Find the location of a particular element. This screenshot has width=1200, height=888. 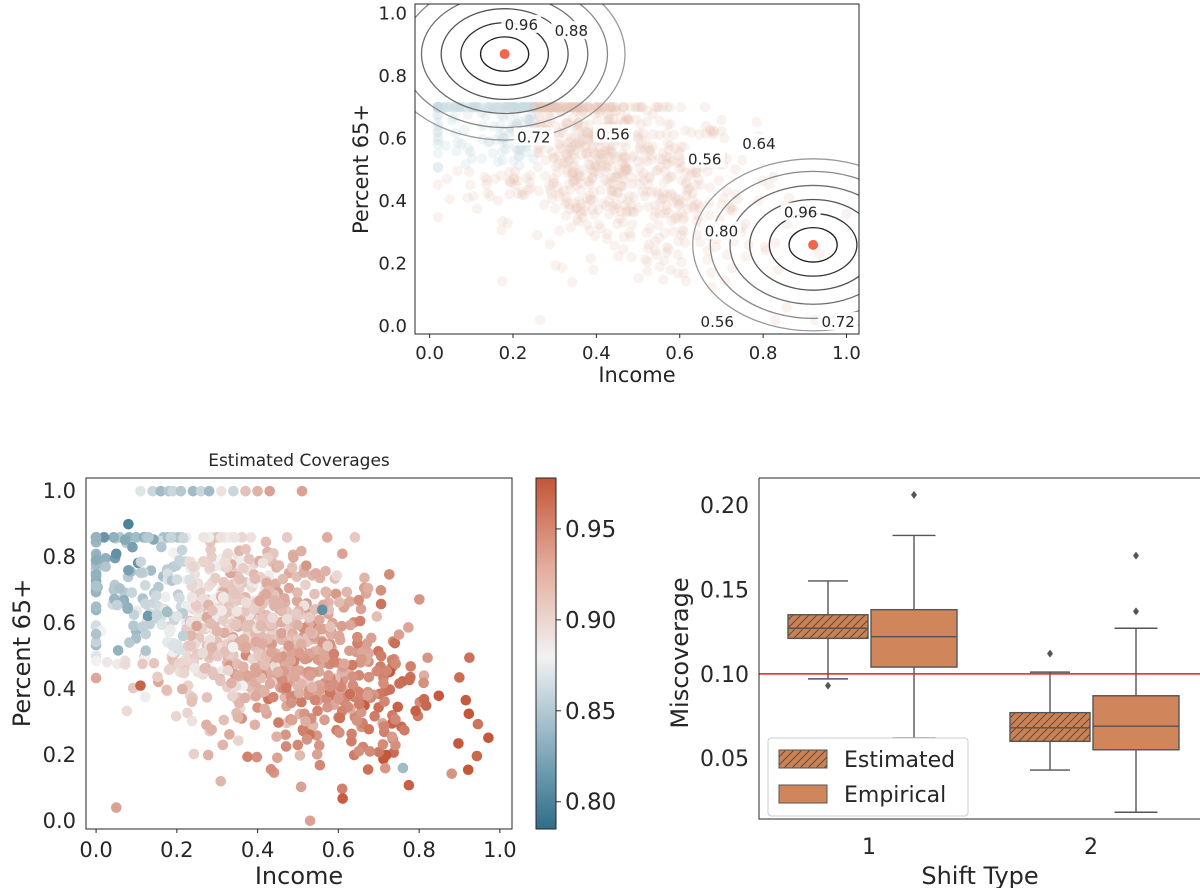

colorbar-tick-labels: 0.80 0.85 0.90 0.95 is located at coordinates (586, 666).